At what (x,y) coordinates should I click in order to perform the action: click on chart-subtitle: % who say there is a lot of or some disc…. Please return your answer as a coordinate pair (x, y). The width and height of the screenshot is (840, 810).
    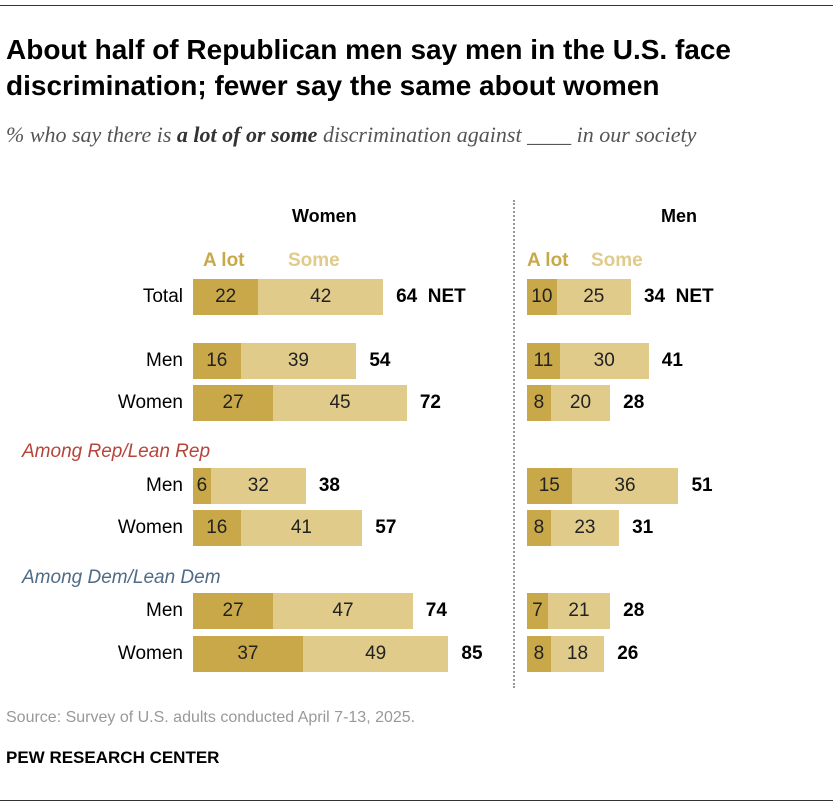
    Looking at the image, I should click on (406, 135).